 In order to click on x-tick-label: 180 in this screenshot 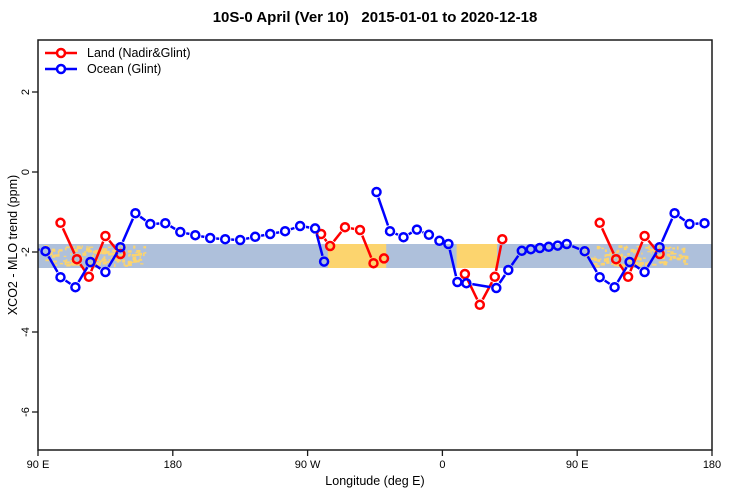, I will do `click(173, 465)`.